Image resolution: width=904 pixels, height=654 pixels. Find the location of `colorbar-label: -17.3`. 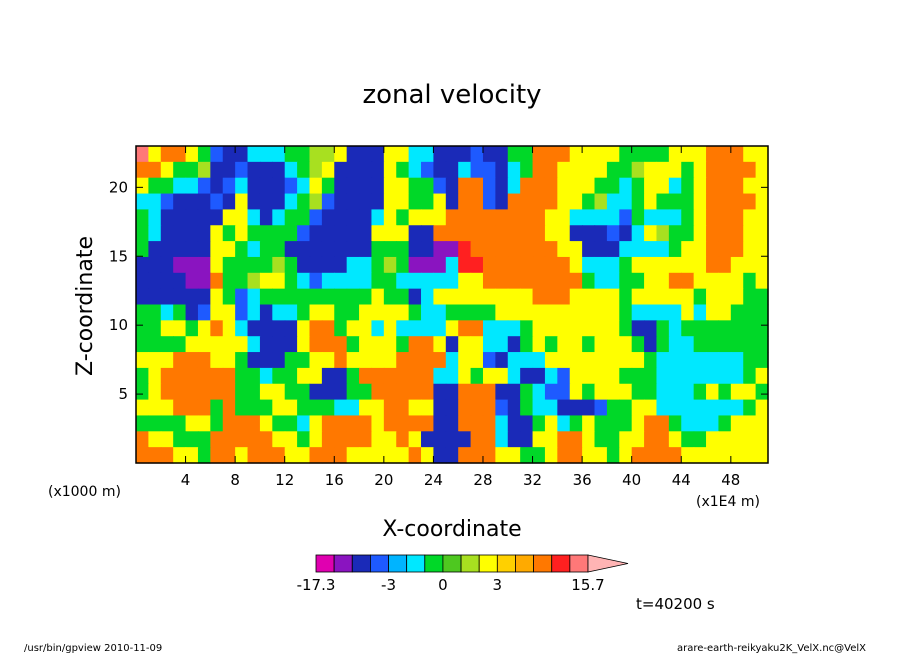

colorbar-label: -17.3 is located at coordinates (316, 585).